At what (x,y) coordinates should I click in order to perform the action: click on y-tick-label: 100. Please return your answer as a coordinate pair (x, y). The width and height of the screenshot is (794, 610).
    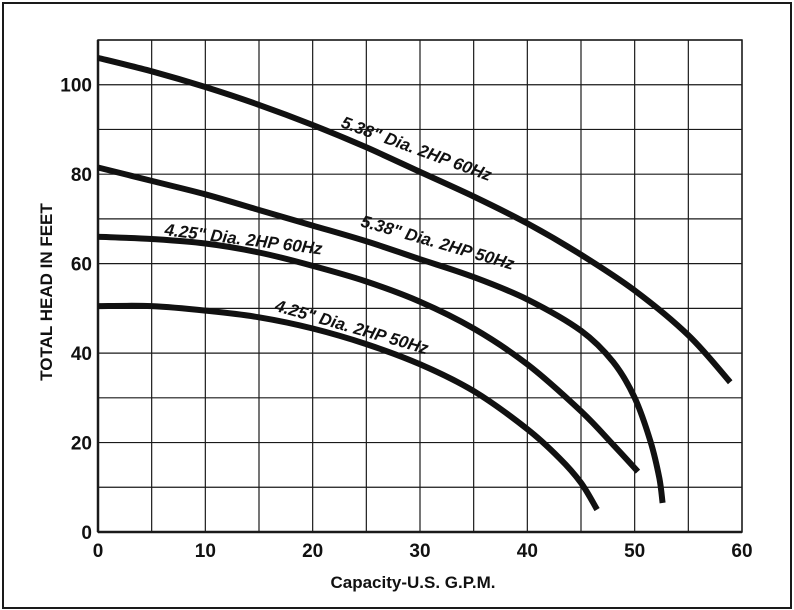
    Looking at the image, I should click on (76, 86).